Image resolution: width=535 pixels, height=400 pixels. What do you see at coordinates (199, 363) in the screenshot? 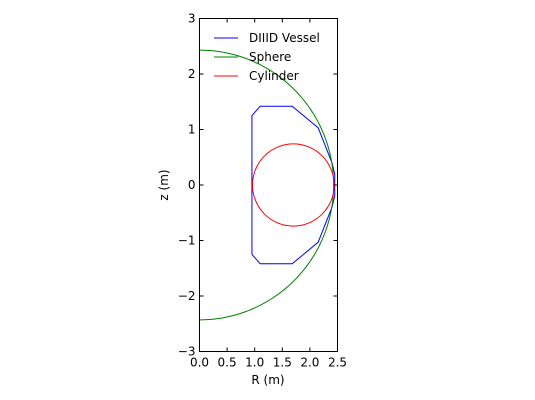
I see `x-tick-label: 0.0` at bounding box center [199, 363].